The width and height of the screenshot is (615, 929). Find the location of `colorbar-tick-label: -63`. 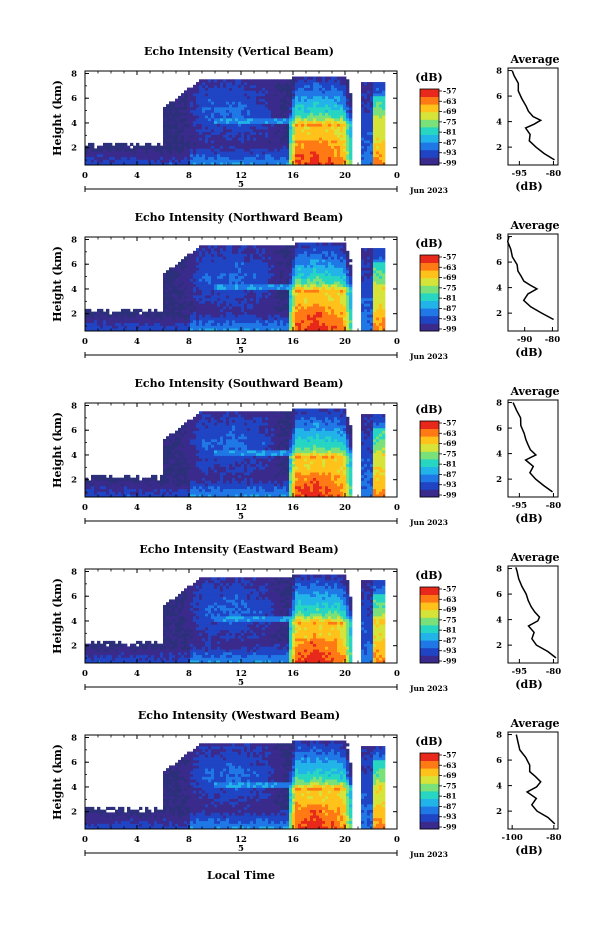

colorbar-tick-label: -63 is located at coordinates (450, 101).